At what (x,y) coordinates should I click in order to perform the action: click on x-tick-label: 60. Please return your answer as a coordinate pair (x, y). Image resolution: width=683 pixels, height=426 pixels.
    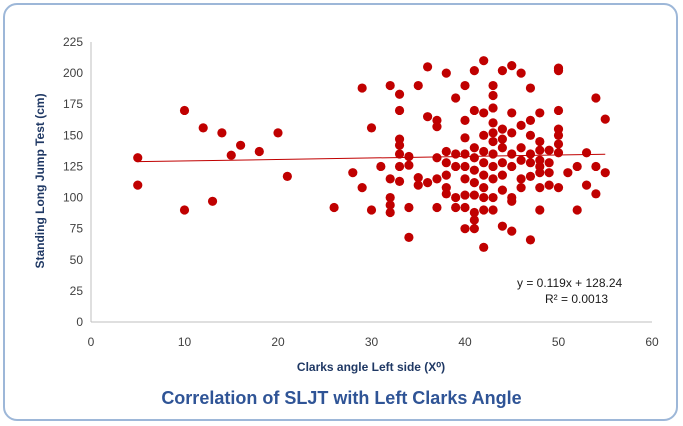
    Looking at the image, I should click on (652, 342).